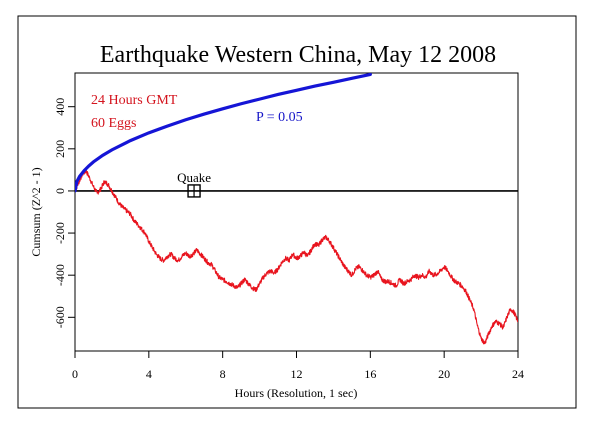 Image resolution: width=596 pixels, height=432 pixels. I want to click on y-tick-label: 200, so click(60, 149).